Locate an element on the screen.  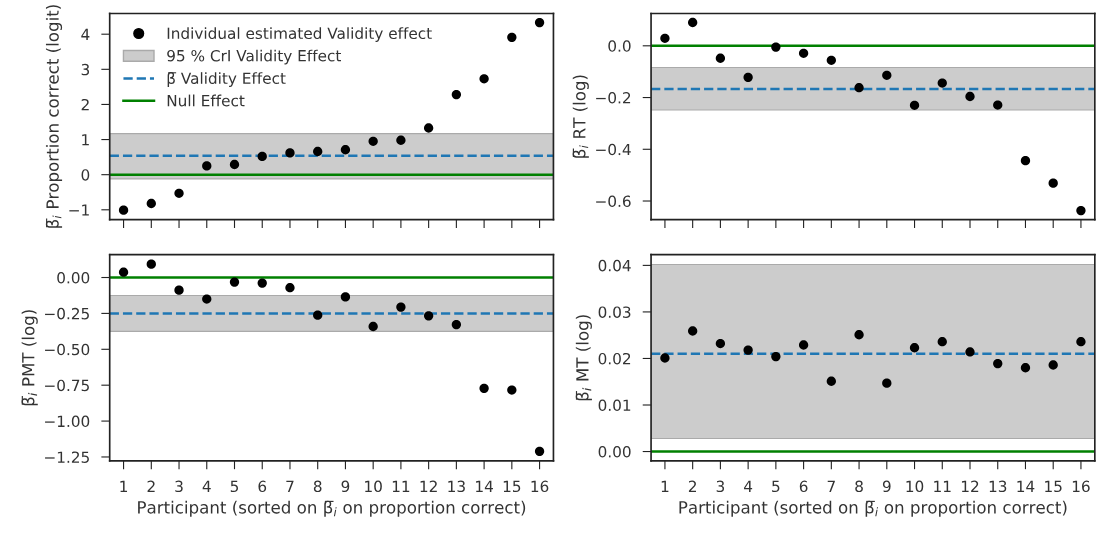
y-tick-label: 2 is located at coordinates (85, 104).